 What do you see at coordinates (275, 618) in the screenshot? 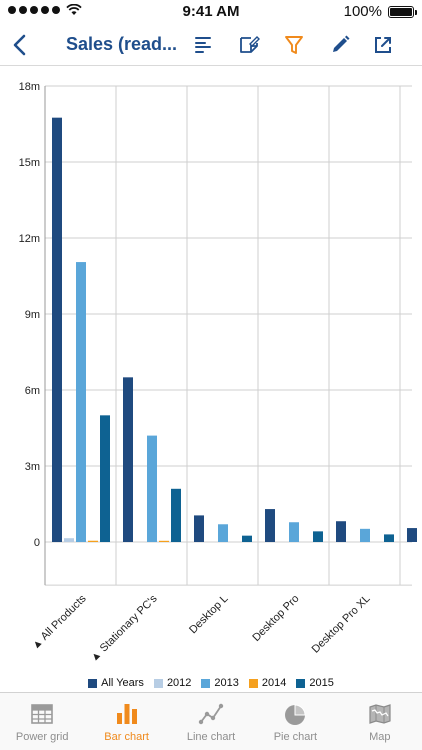
I see `x-category-label: Desktop Pro` at bounding box center [275, 618].